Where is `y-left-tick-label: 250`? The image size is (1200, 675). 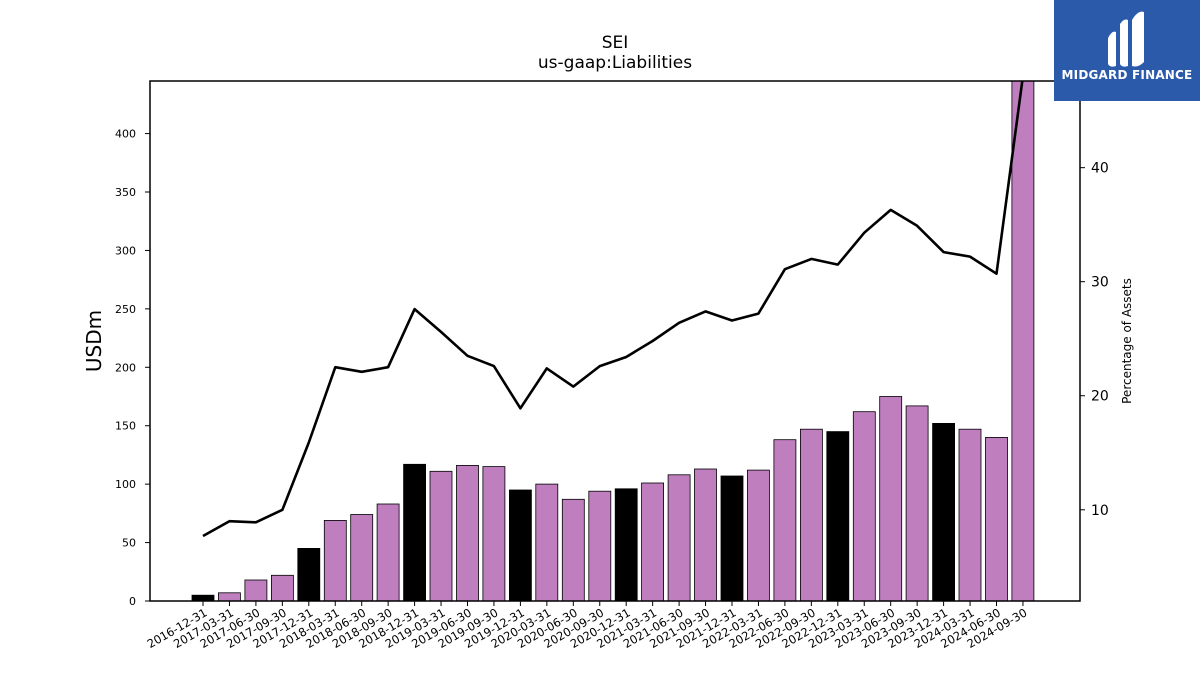 y-left-tick-label: 250 is located at coordinates (125, 309).